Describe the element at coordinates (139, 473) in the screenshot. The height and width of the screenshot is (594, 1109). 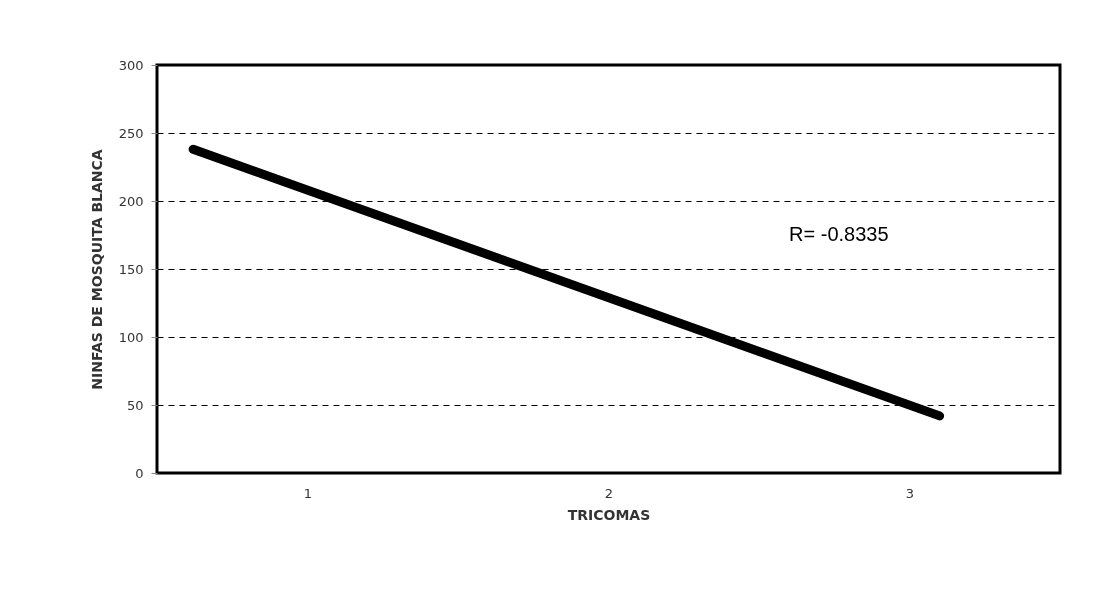
I see `y-tick-label: 0` at that location.